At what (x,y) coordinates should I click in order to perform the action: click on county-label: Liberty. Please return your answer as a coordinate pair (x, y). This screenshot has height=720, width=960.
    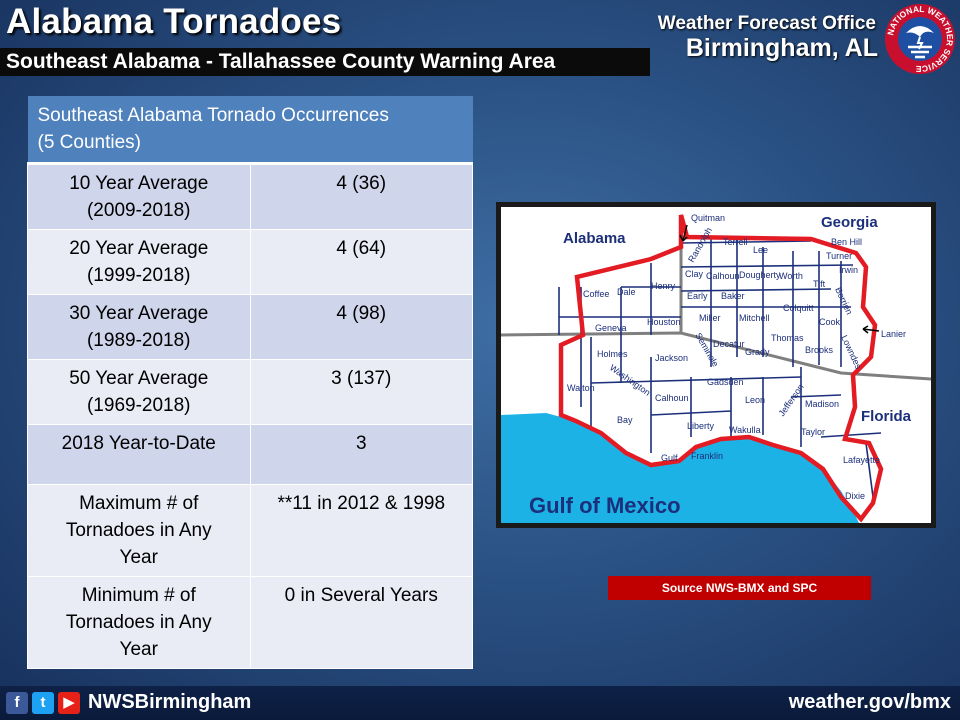
    Looking at the image, I should click on (701, 426).